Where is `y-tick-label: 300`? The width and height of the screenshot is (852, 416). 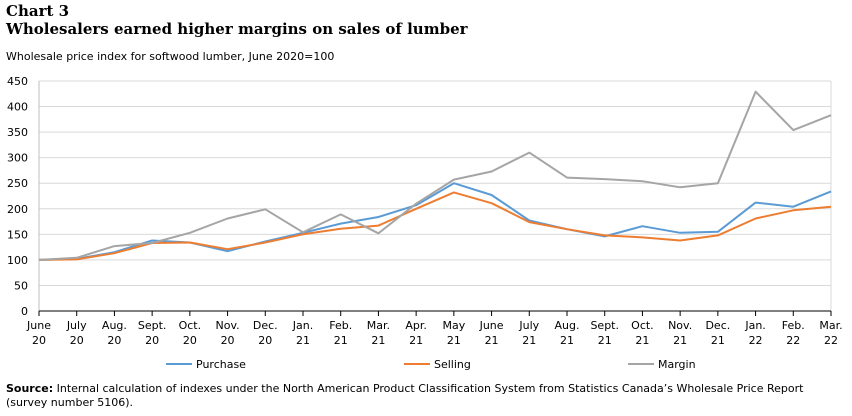 y-tick-label: 300 is located at coordinates (17, 158).